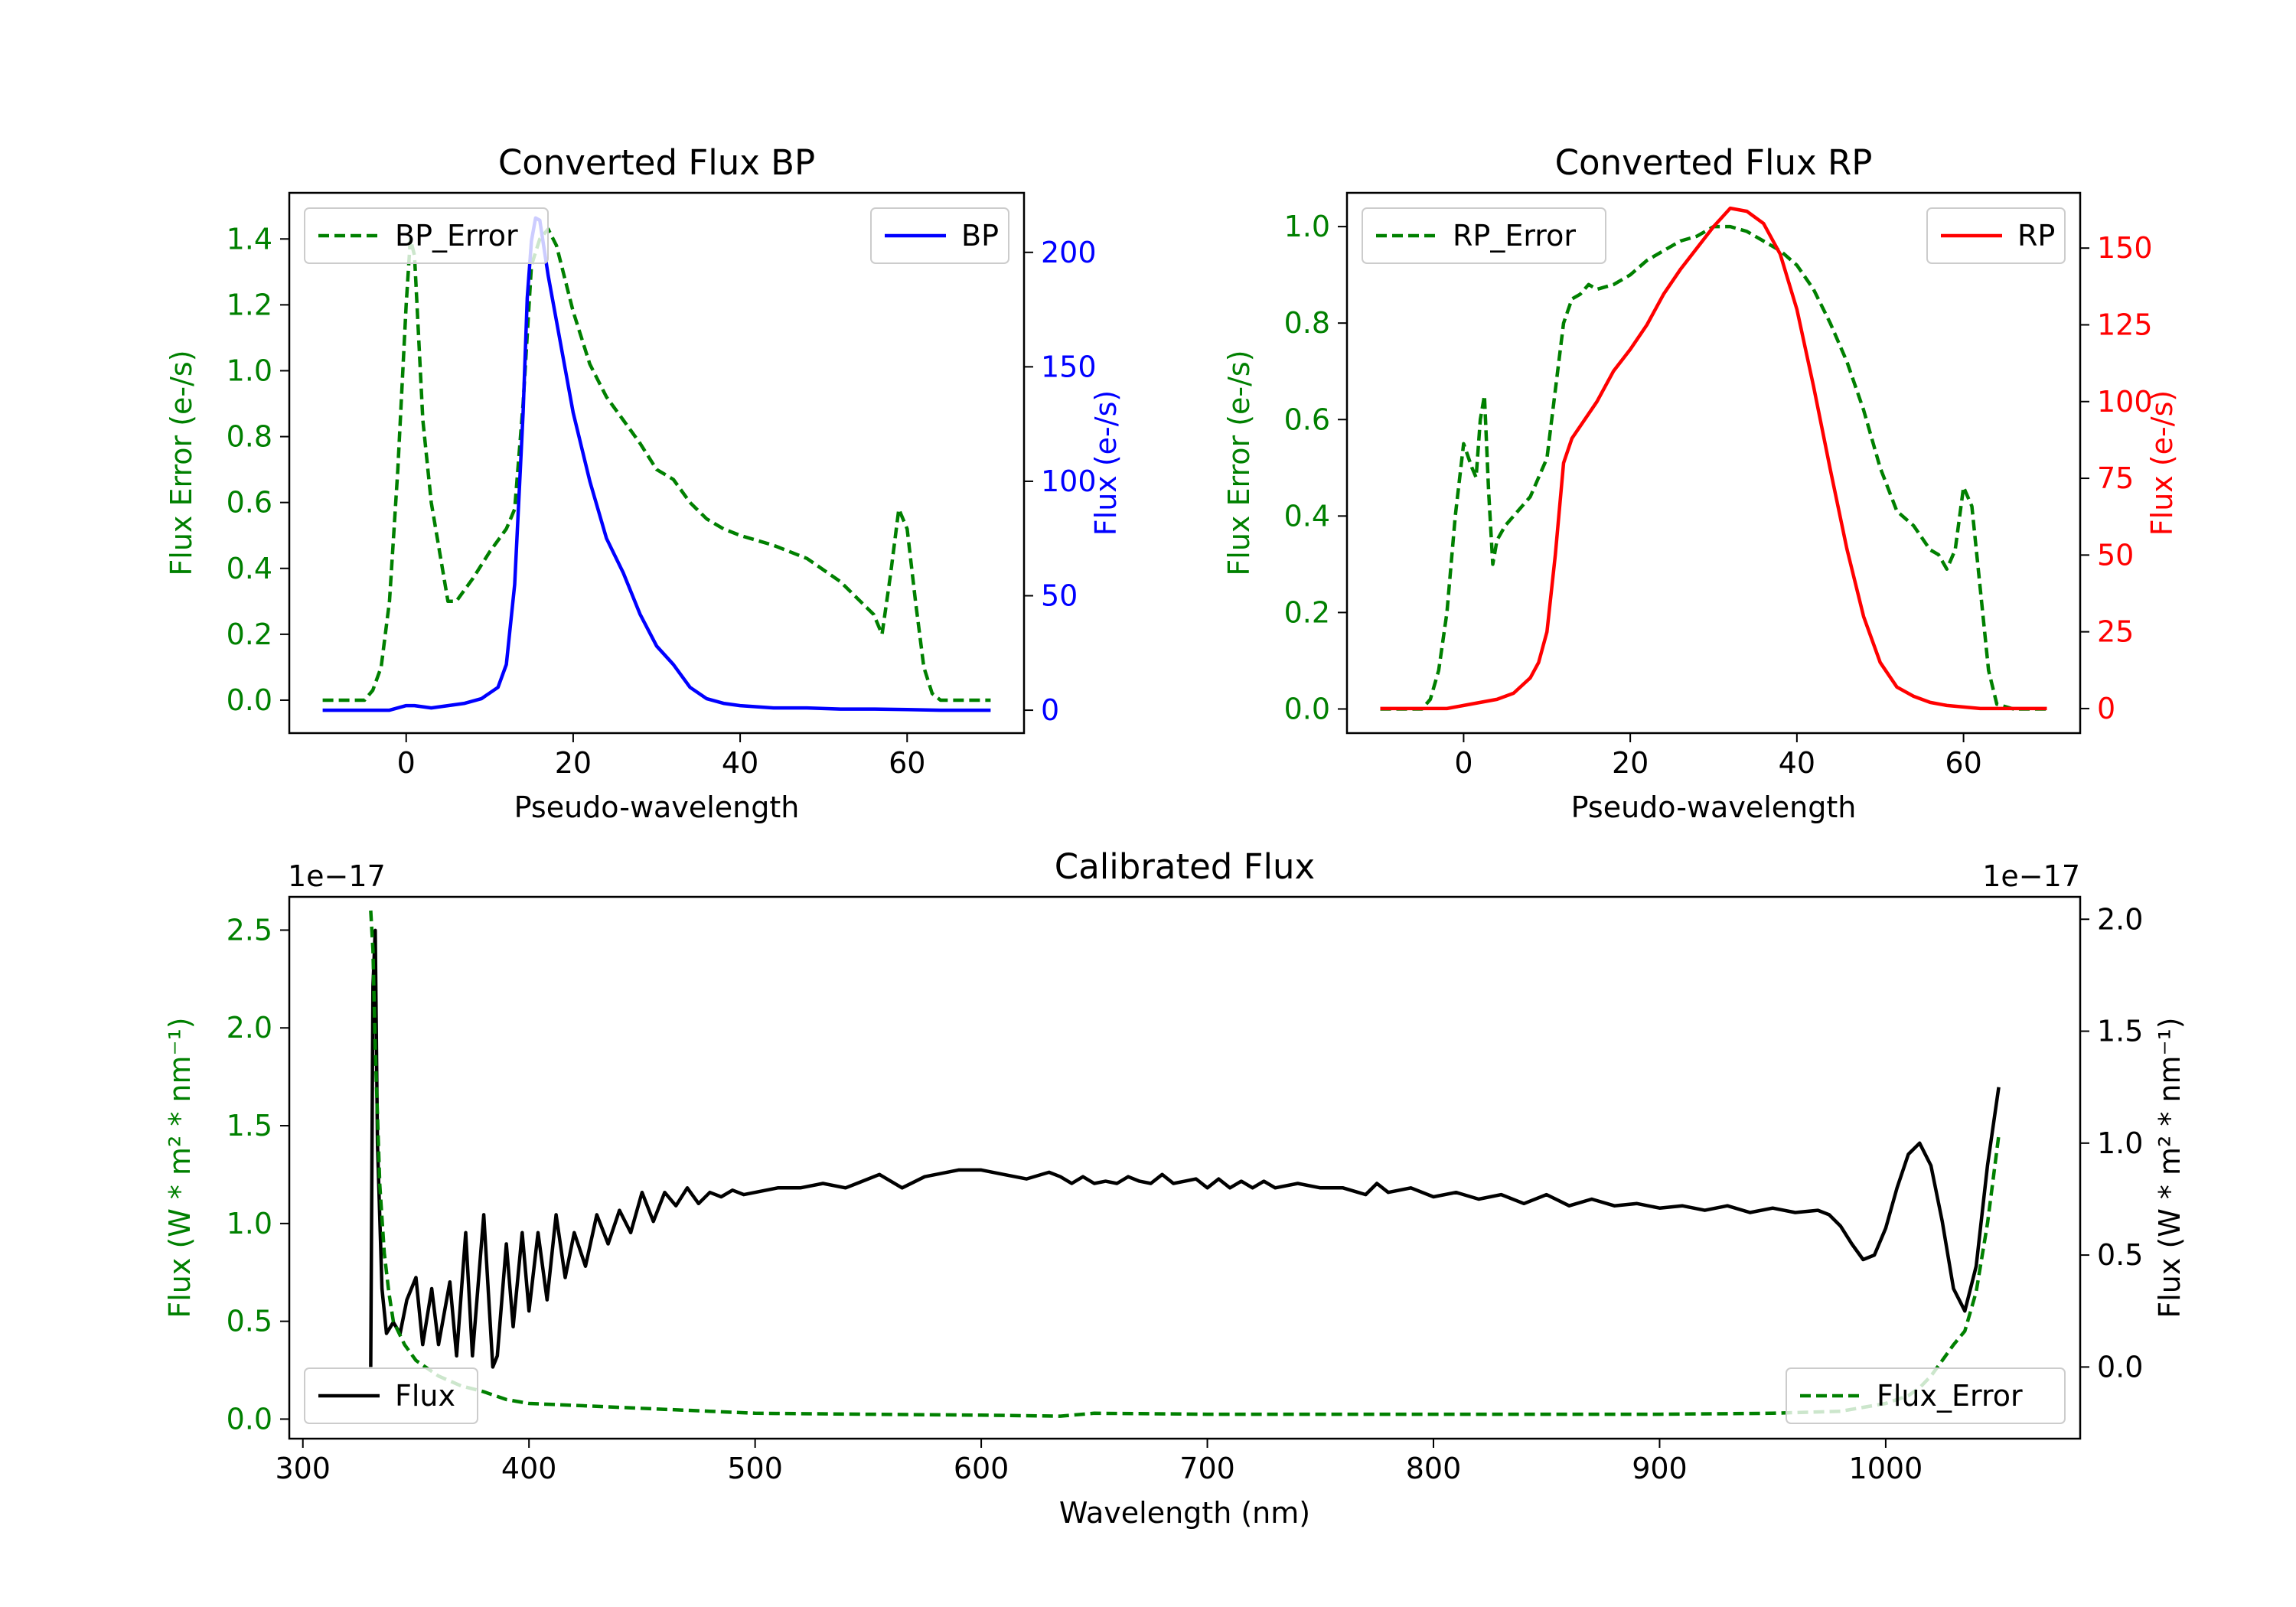 This screenshot has width=2296, height=1607. What do you see at coordinates (249, 1126) in the screenshot?
I see `y-left-tick-label: 1.5` at bounding box center [249, 1126].